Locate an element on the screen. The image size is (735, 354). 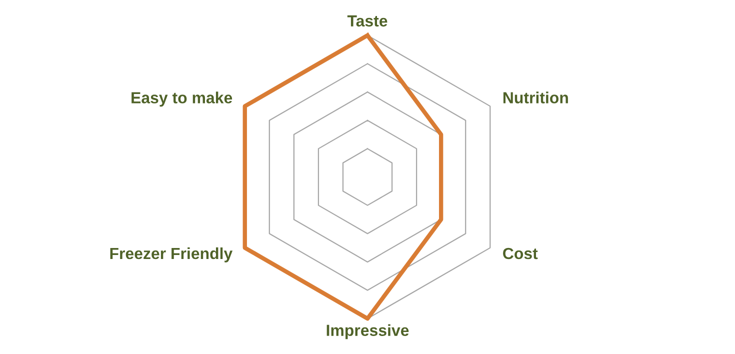
spoke-label: Impressive is located at coordinates (367, 332).